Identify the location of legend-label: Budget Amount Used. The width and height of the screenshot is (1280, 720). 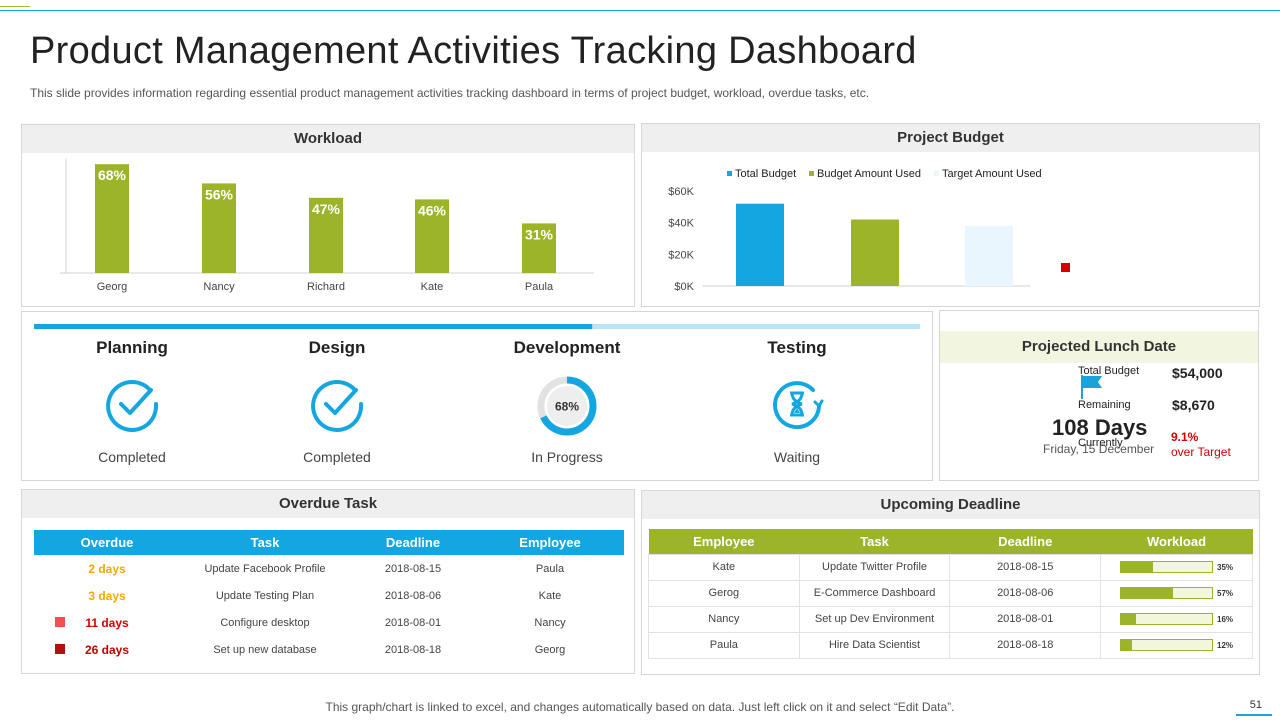
(869, 174).